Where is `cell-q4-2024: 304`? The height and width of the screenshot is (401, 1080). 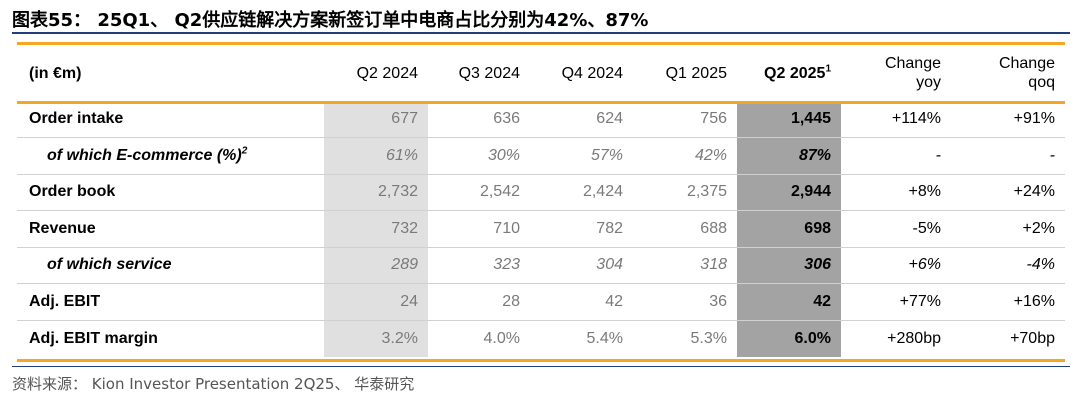 cell-q4-2024: 304 is located at coordinates (581, 265).